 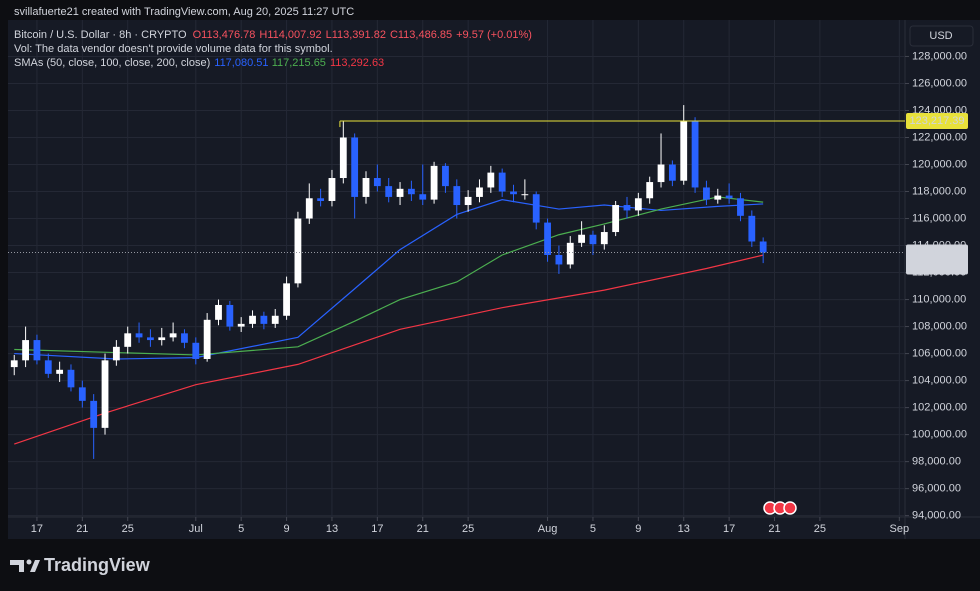 I want to click on event-icon, so click(x=790, y=508).